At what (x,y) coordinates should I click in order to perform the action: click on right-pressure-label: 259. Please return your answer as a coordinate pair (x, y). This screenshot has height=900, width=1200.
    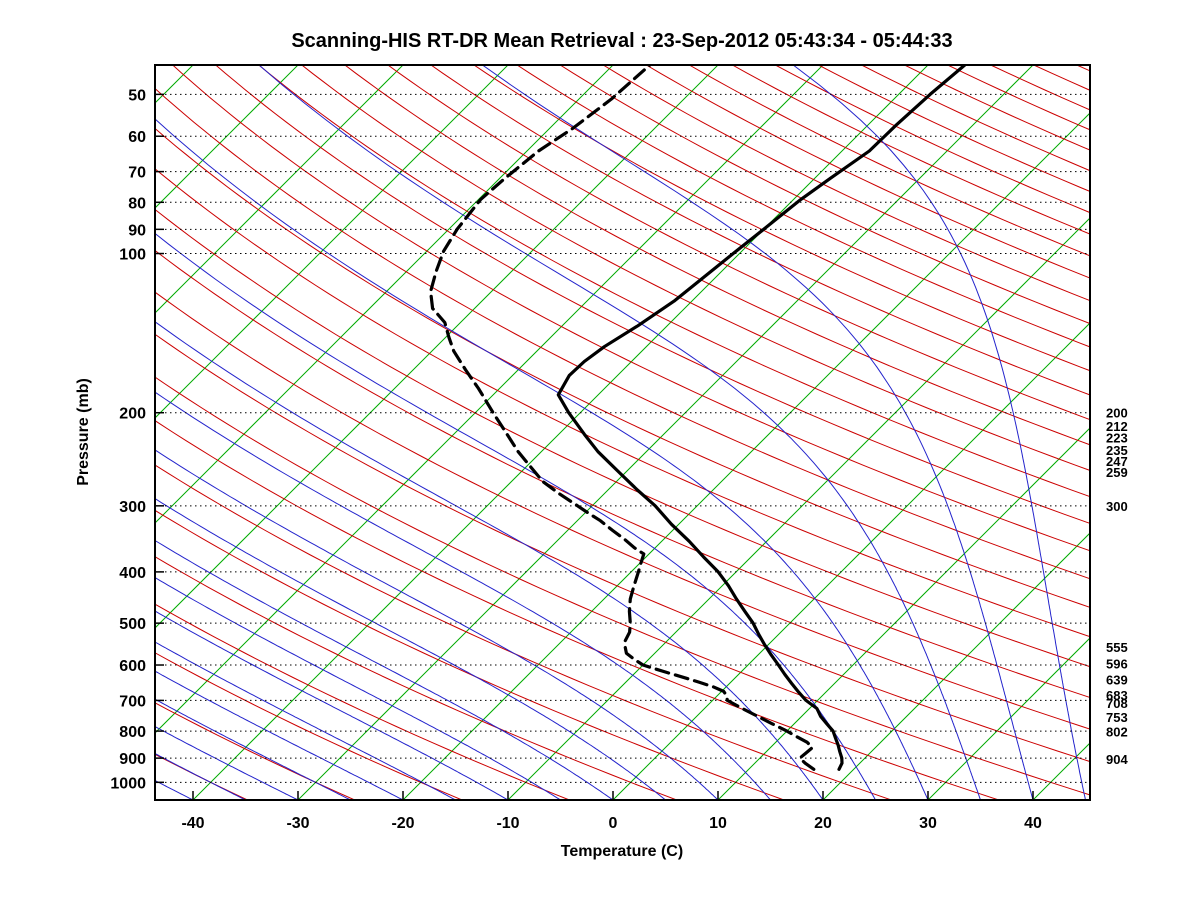
    Looking at the image, I should click on (1117, 472).